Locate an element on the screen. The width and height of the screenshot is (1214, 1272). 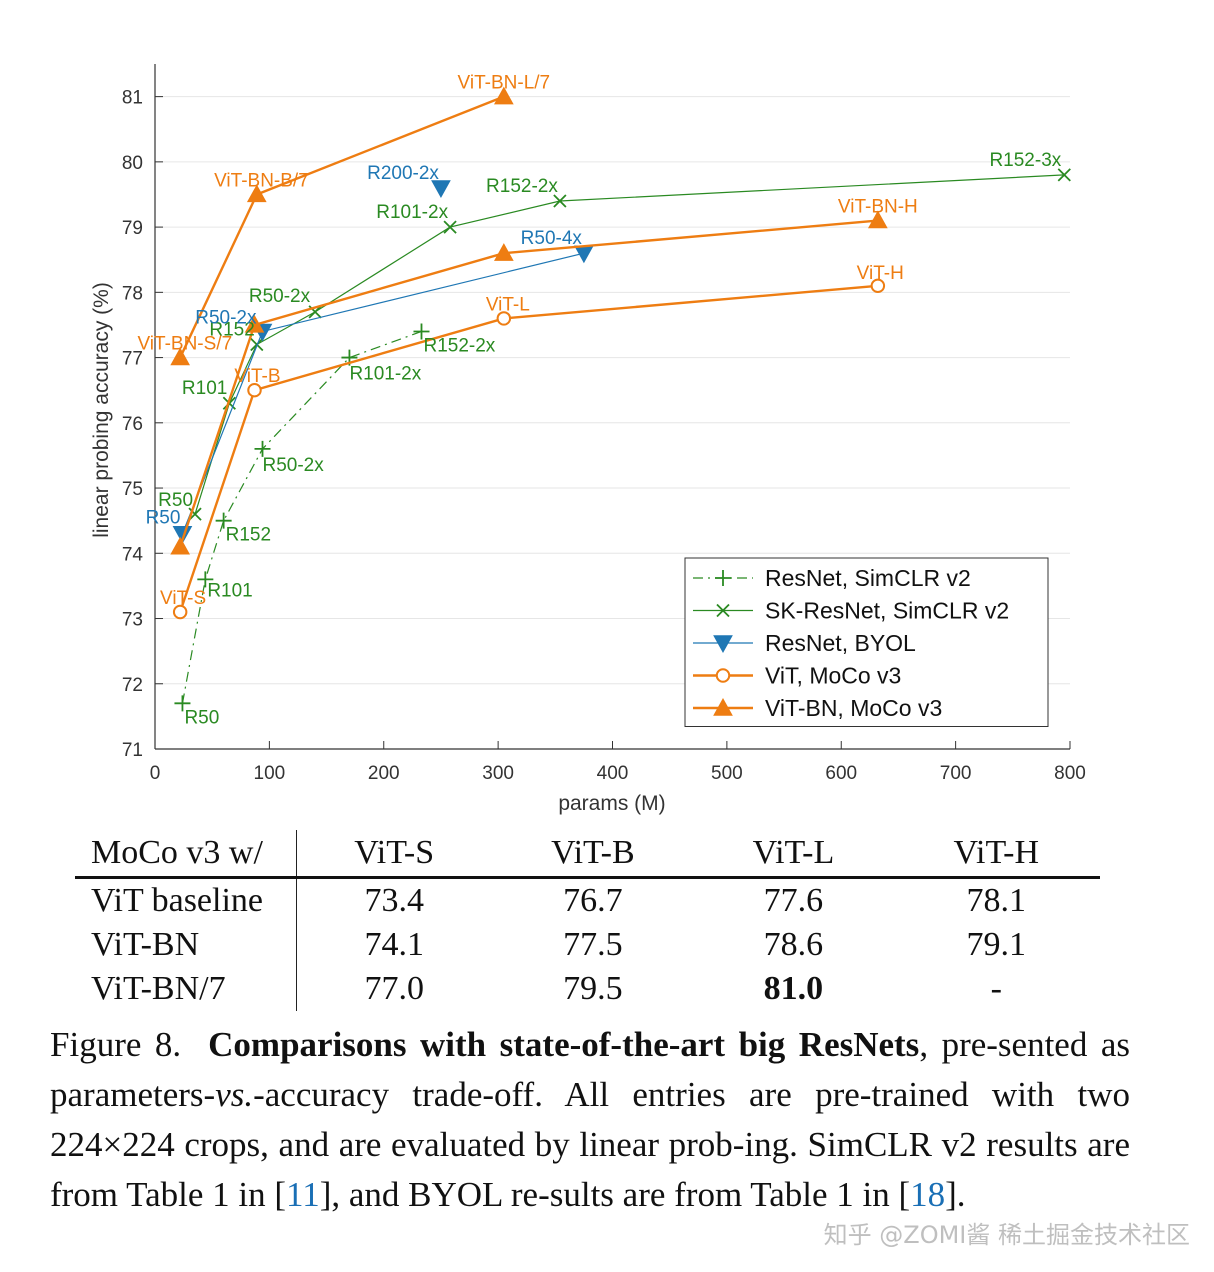
point-label: R50-4x is located at coordinates (552, 238).